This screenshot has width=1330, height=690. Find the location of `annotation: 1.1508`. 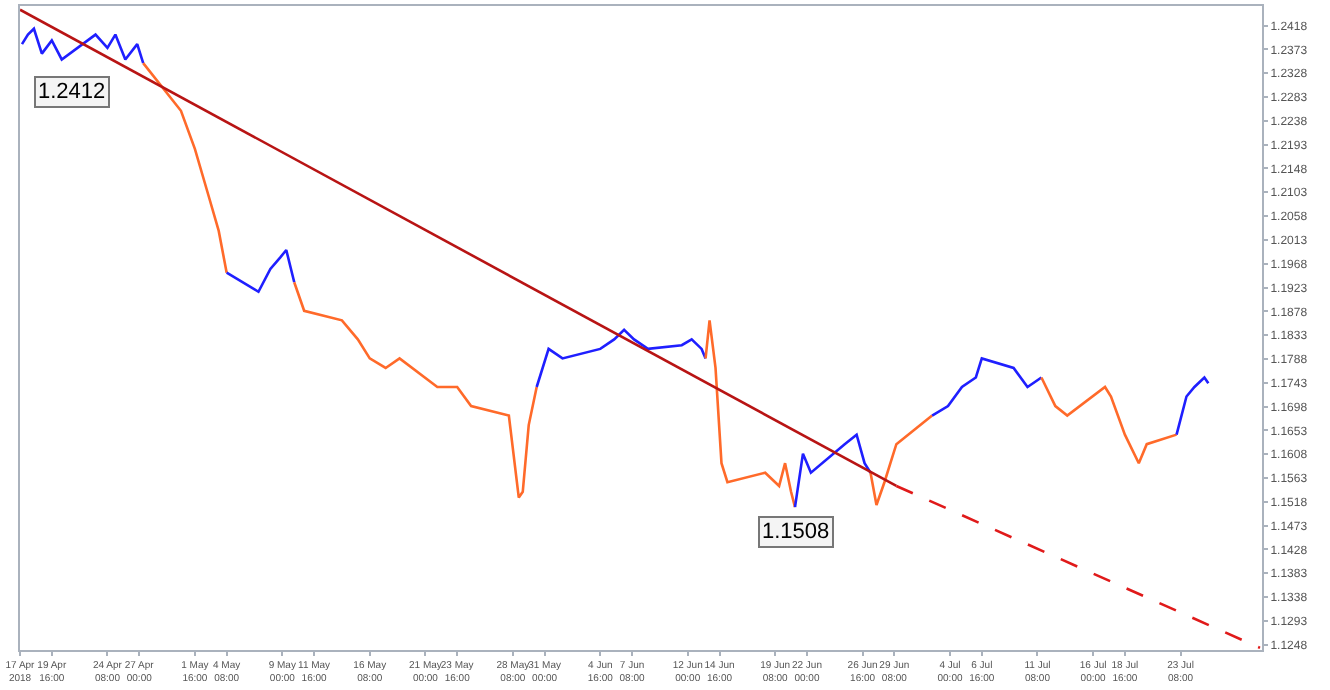

annotation: 1.1508 is located at coordinates (796, 532).